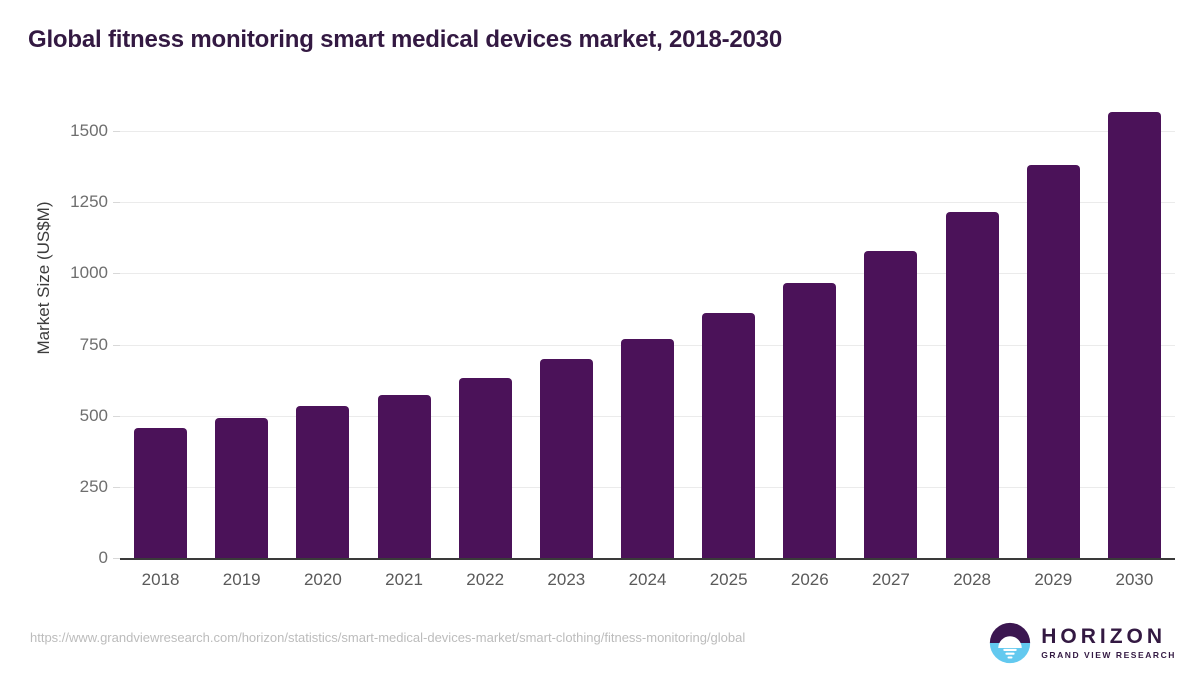  What do you see at coordinates (1108, 655) in the screenshot?
I see `logo-tagline: GRAND VIEW RESEARCH` at bounding box center [1108, 655].